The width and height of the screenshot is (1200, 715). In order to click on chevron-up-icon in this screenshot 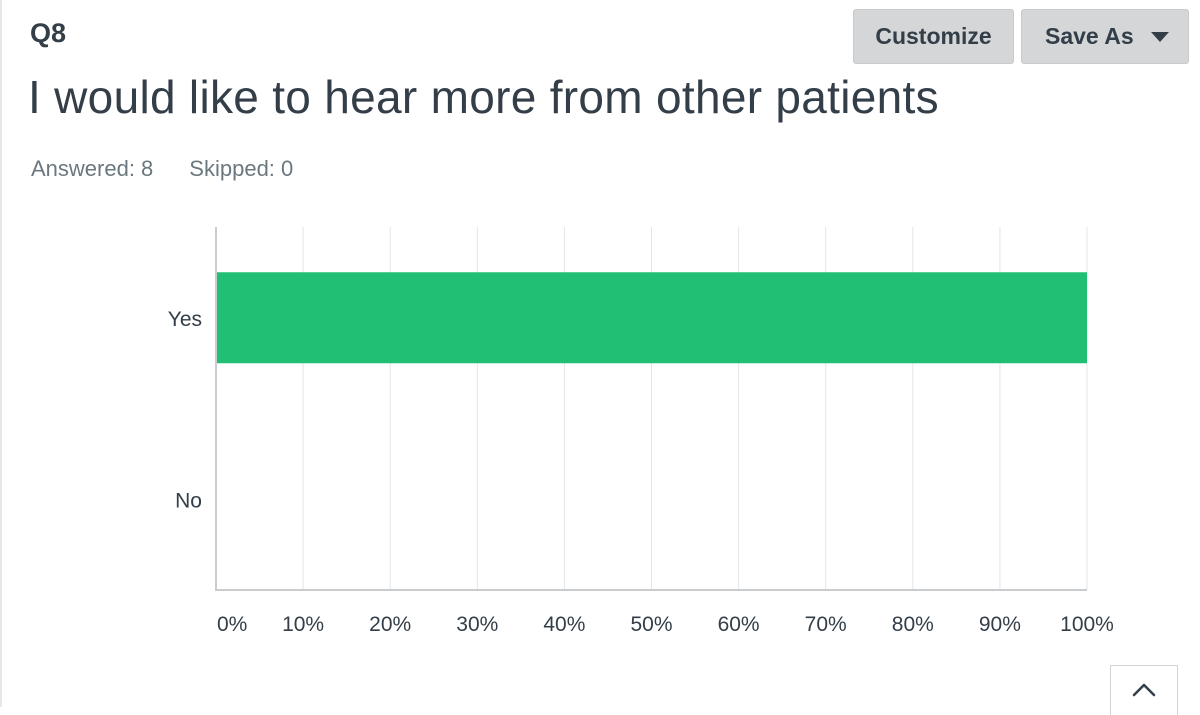, I will do `click(1144, 689)`.